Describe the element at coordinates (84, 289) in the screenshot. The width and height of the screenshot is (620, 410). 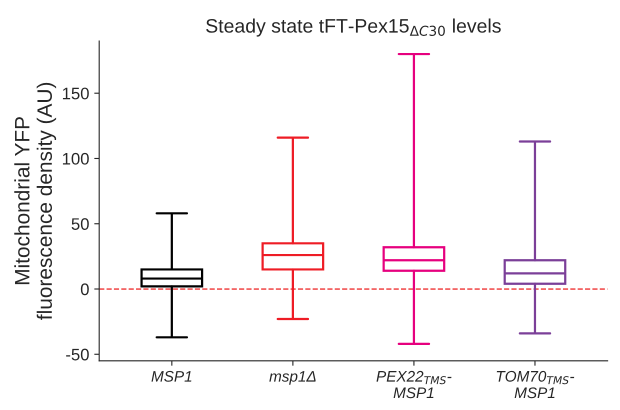
I see `y-tick-label: 0` at that location.